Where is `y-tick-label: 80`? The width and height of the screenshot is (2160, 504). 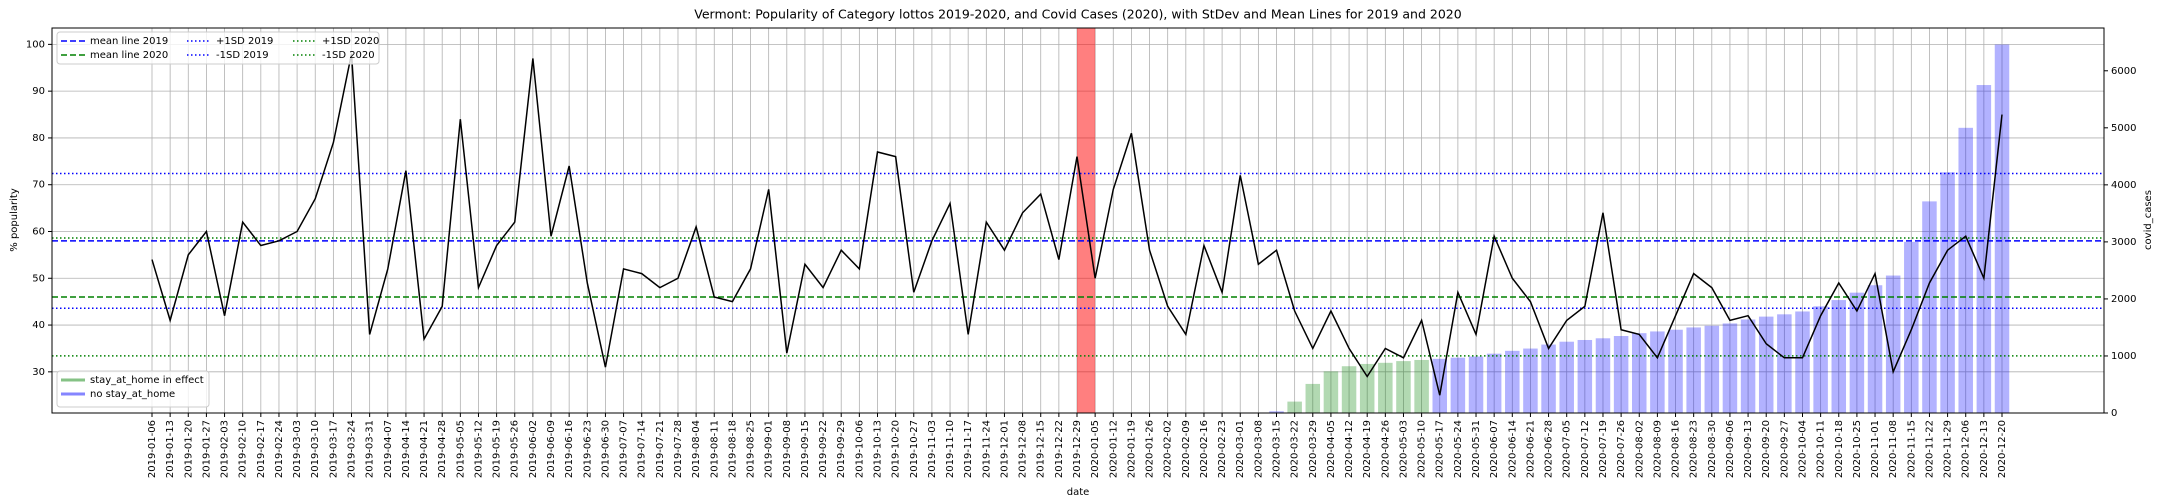
y-tick-label: 80 is located at coordinates (38, 138).